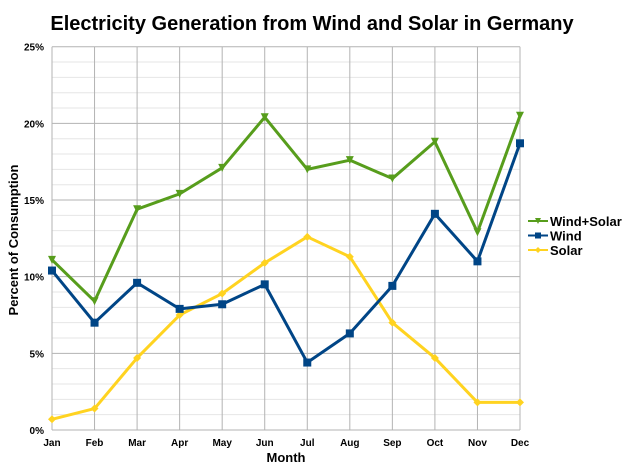  I want to click on legend-label: Wind+Solar, so click(586, 221).